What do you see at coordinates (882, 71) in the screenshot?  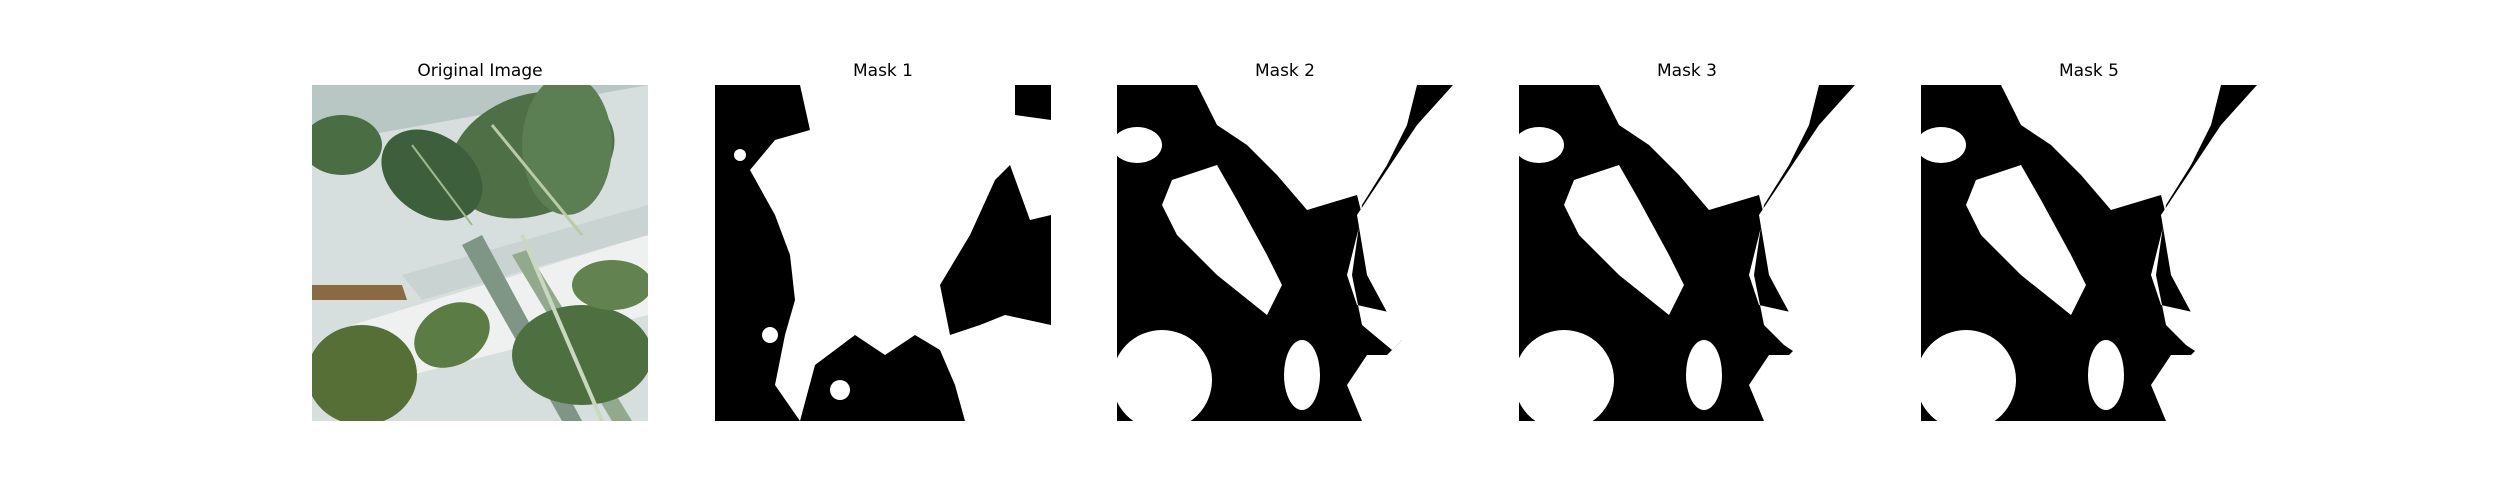 I see `panel-title: Mask 1` at bounding box center [882, 71].